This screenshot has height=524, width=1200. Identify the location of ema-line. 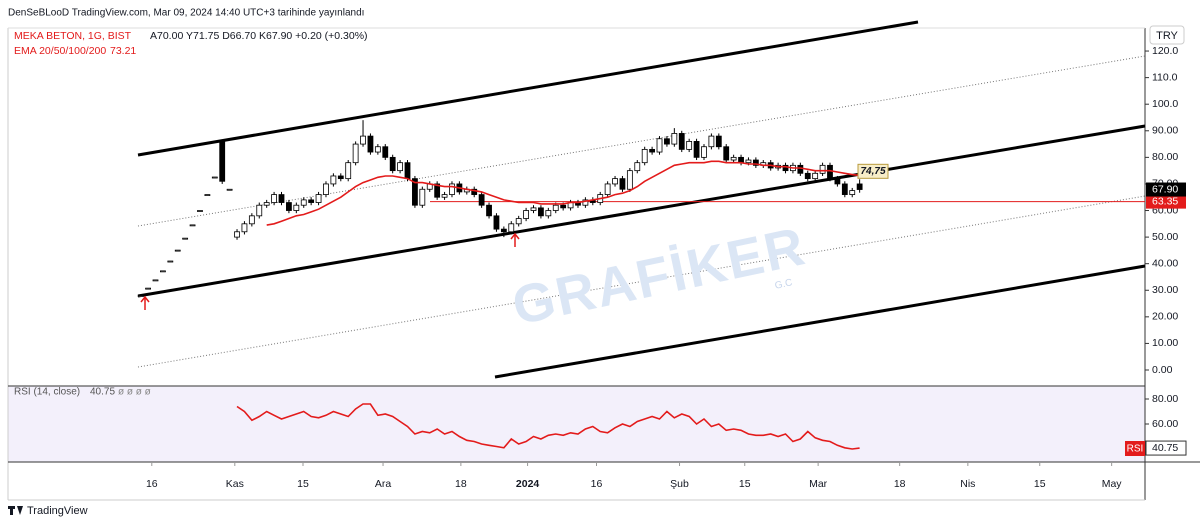
(563, 193).